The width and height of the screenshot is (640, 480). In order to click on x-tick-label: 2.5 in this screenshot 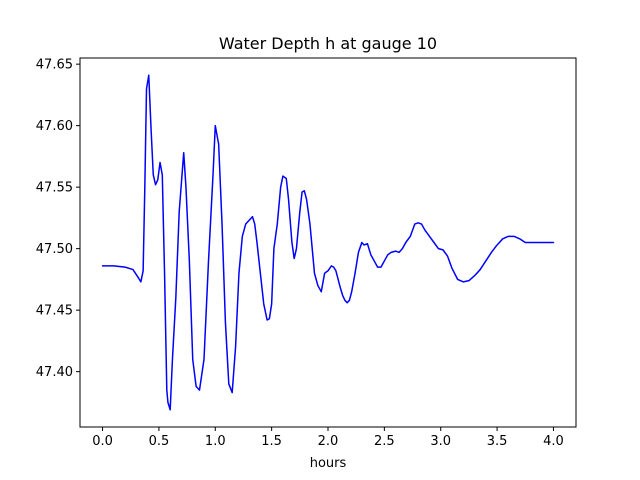, I will do `click(384, 441)`.